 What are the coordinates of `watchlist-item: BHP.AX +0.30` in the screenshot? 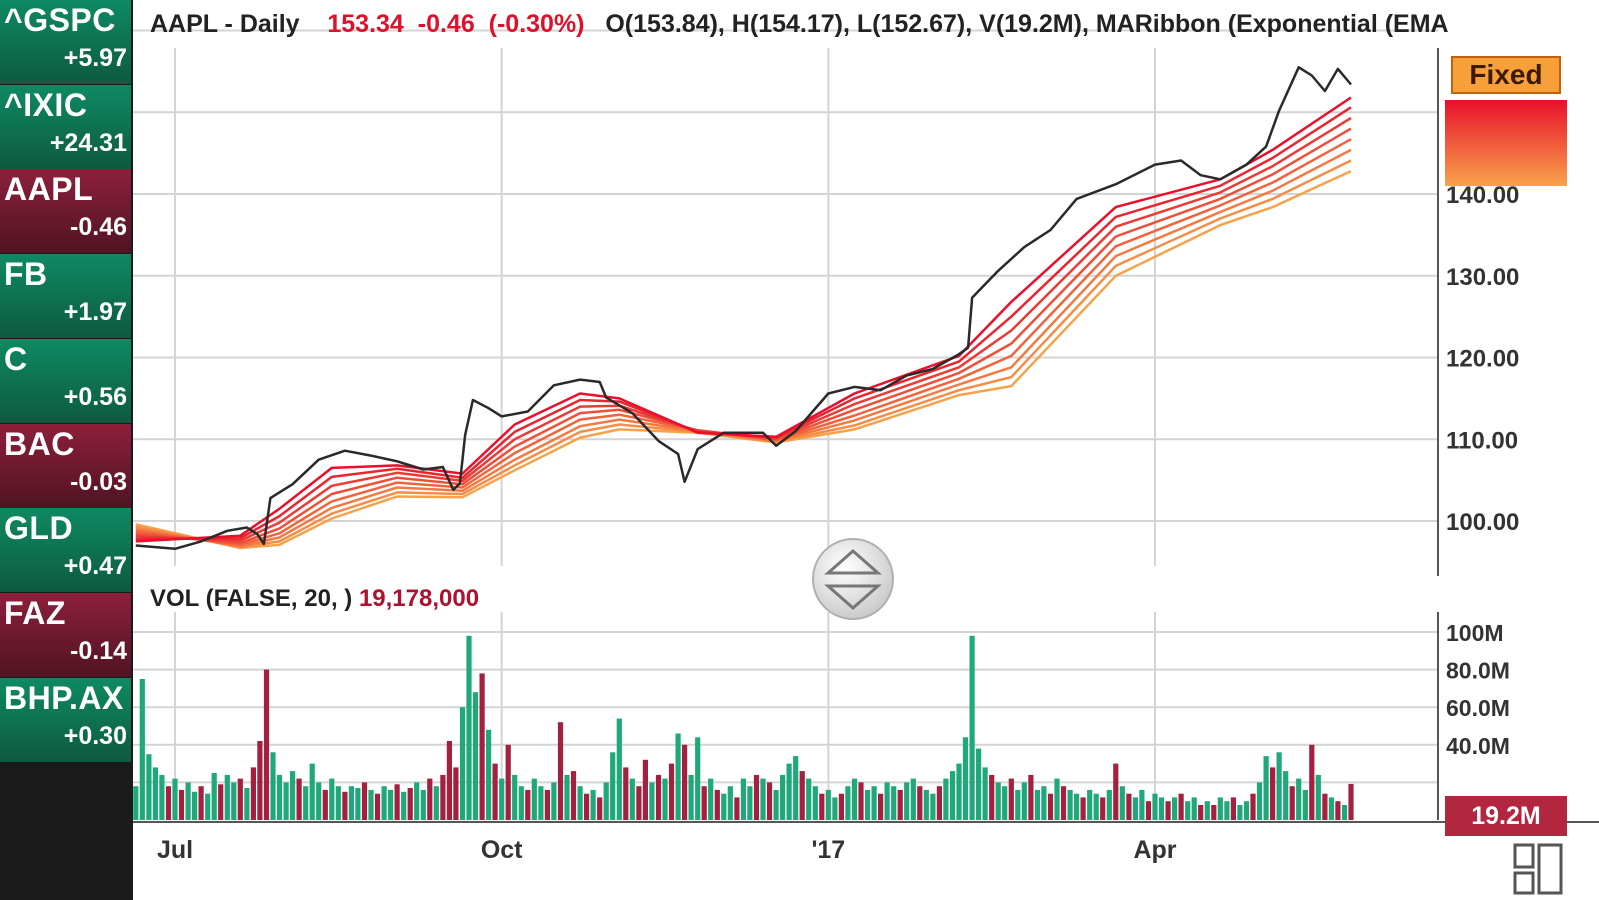 It's located at (65, 719).